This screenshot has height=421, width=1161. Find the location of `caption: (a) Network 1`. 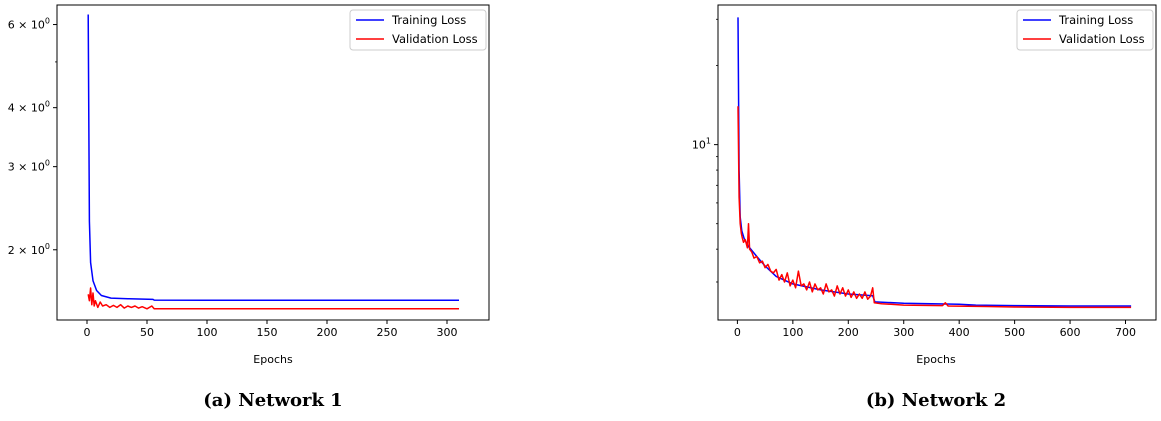

caption: (a) Network 1 is located at coordinates (272, 400).